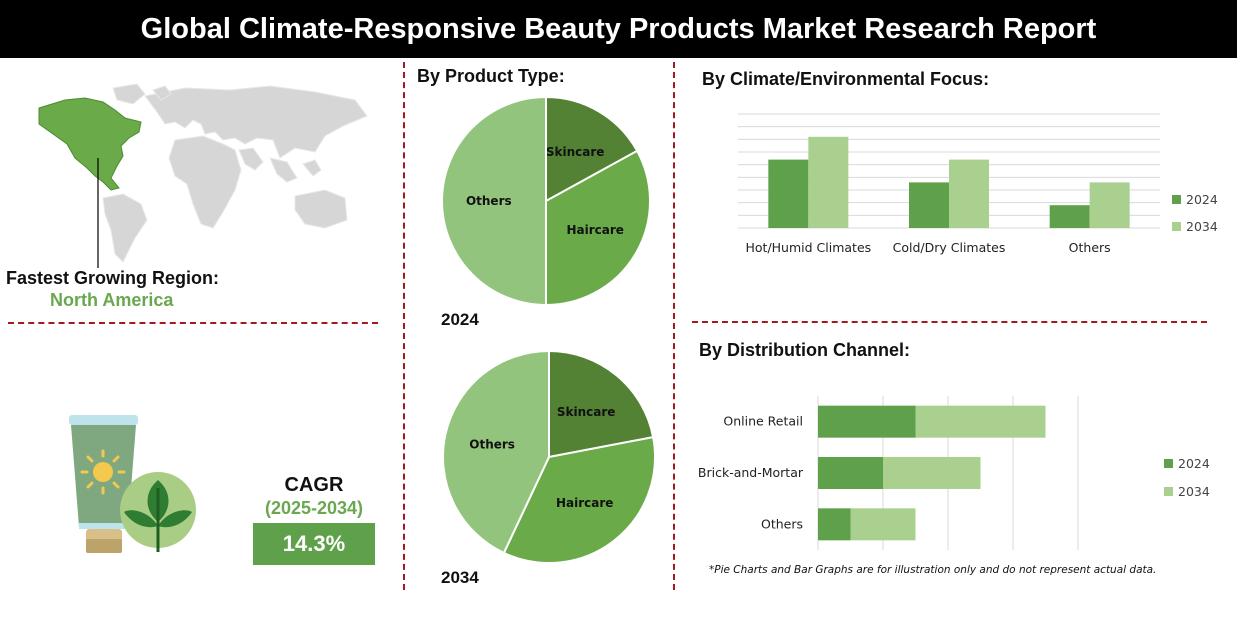 Image resolution: width=1237 pixels, height=619 pixels. What do you see at coordinates (113, 278) in the screenshot?
I see `fastest-region-label: Fastest Growing Region:` at bounding box center [113, 278].